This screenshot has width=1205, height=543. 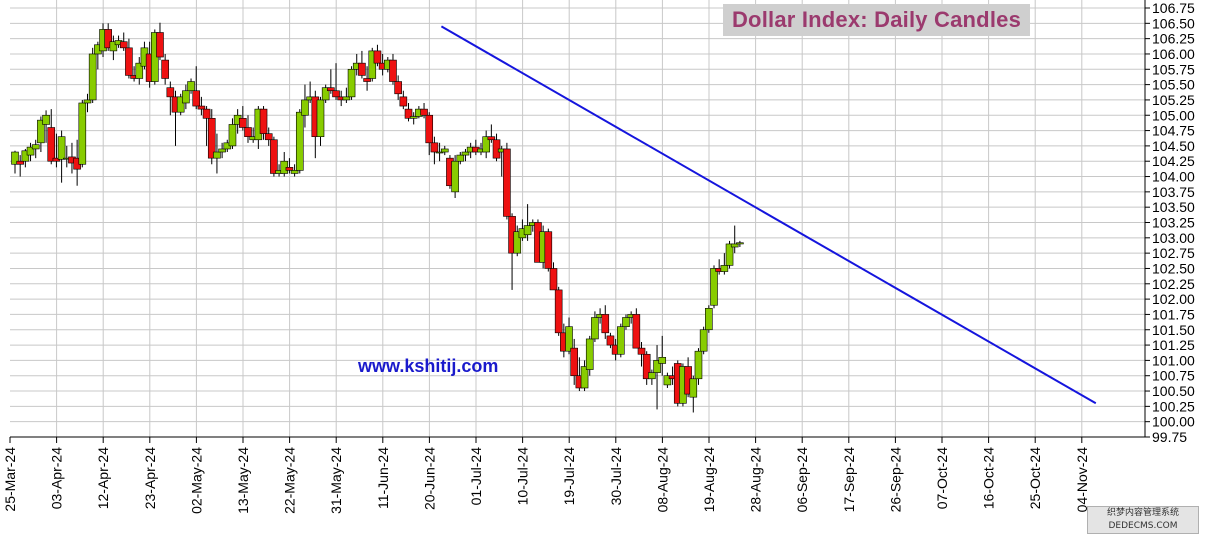 I want to click on y-tick-label: 103.75, so click(x=1173, y=192).